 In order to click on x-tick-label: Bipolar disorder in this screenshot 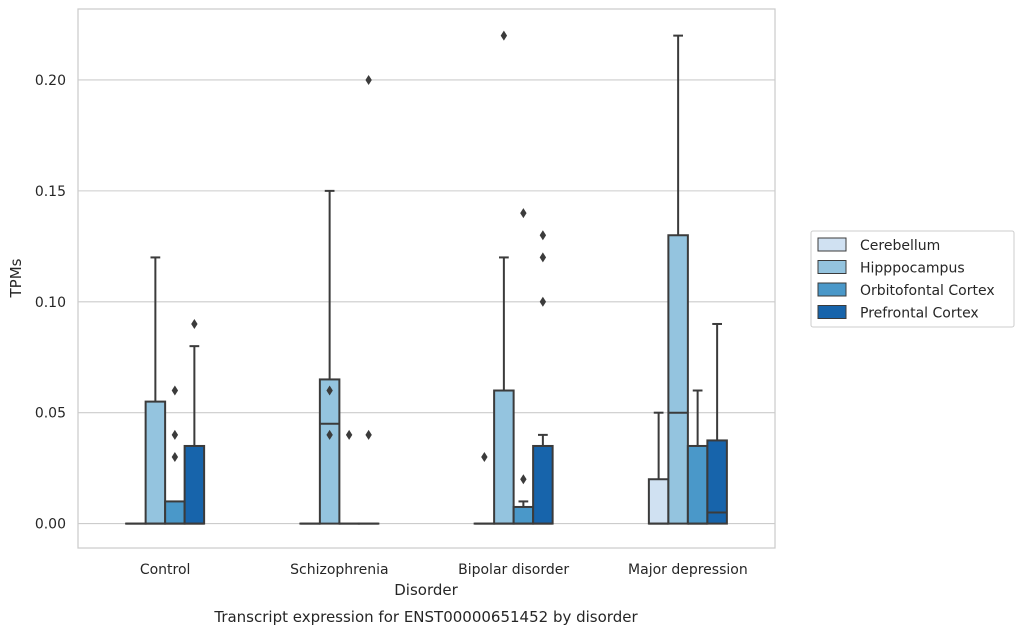, I will do `click(513, 570)`.